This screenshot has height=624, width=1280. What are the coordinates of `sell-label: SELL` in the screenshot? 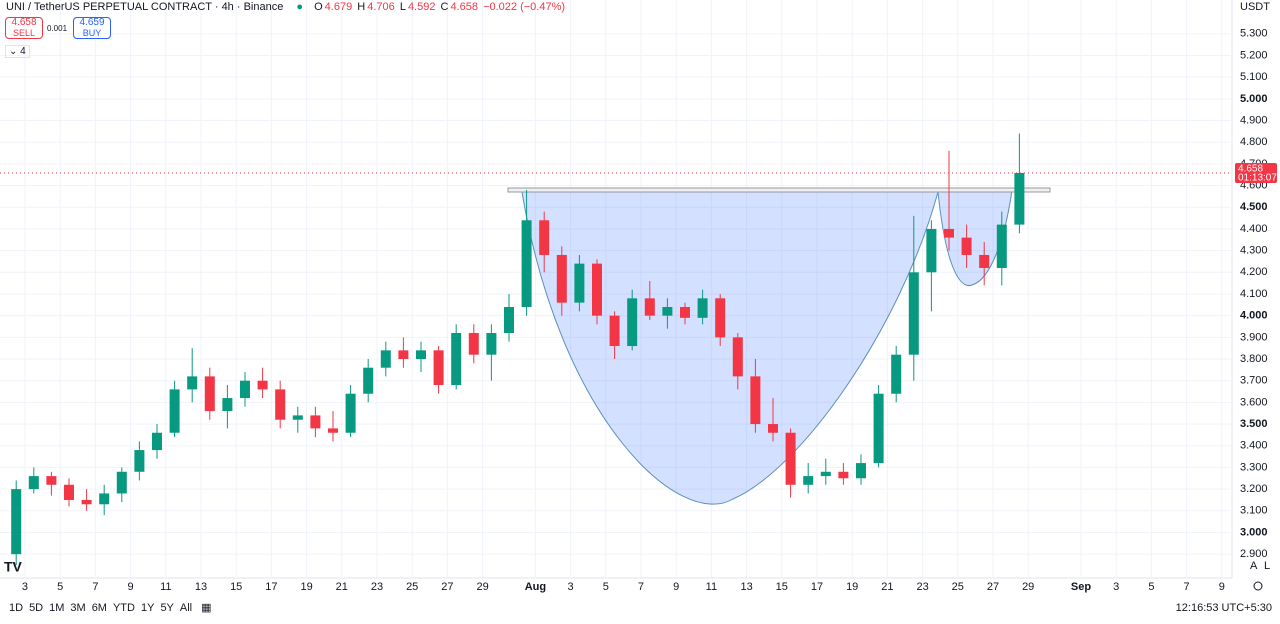 It's located at (24, 33).